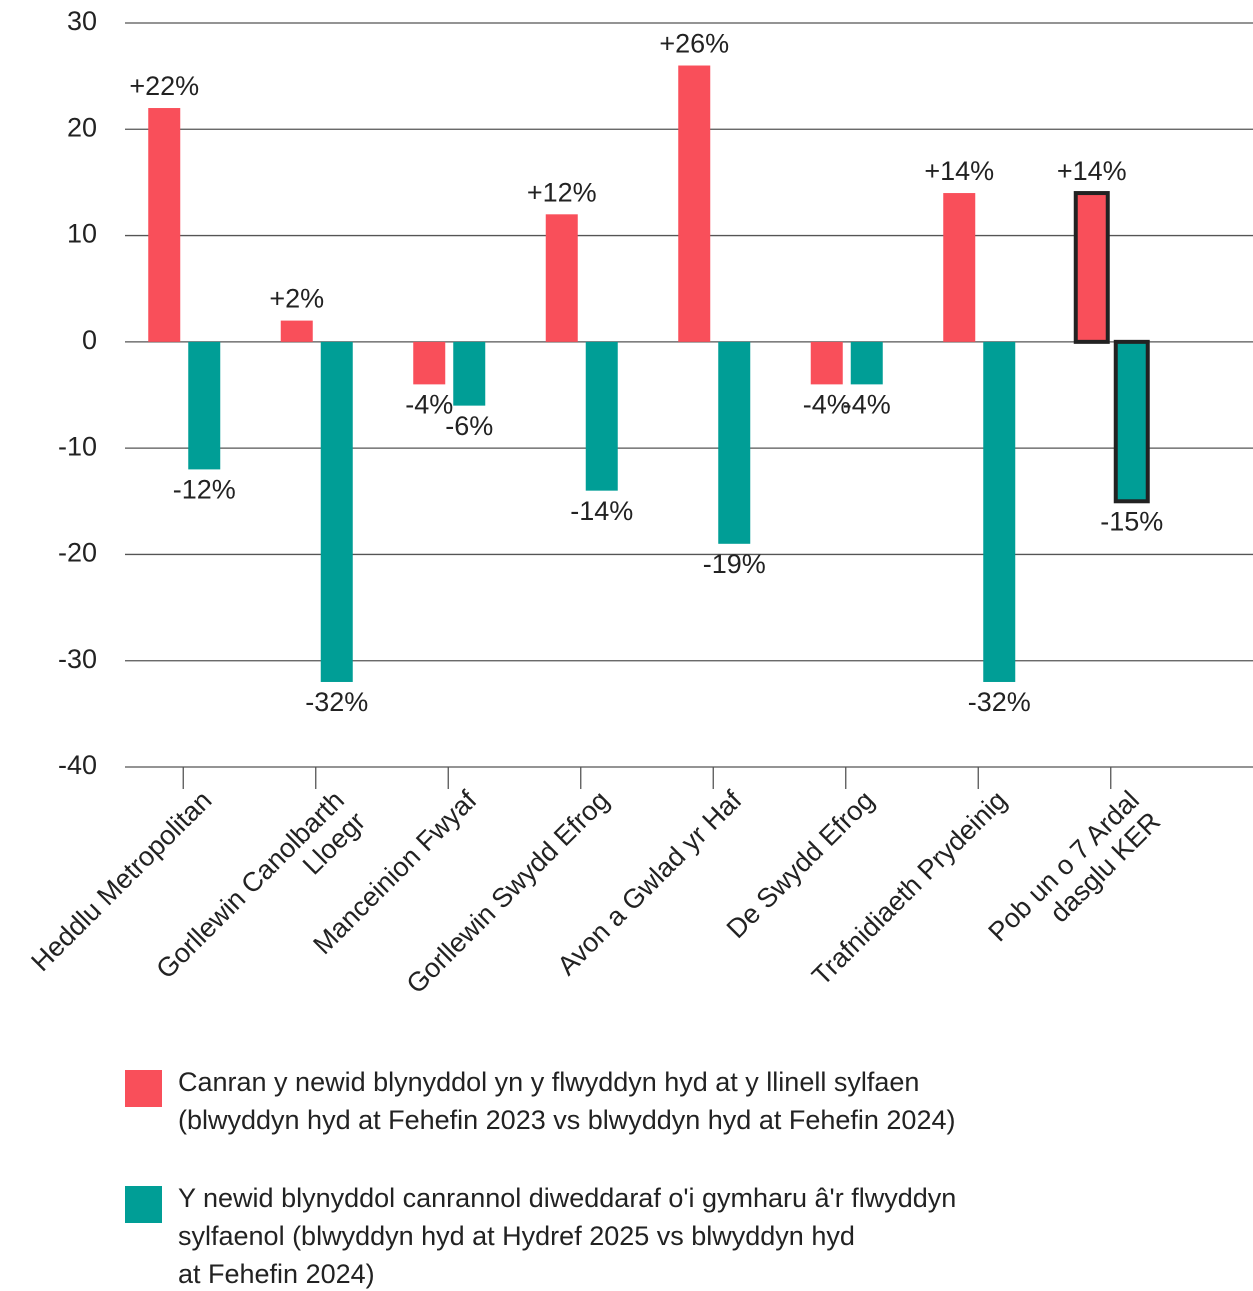 The width and height of the screenshot is (1253, 1291). Describe the element at coordinates (296, 299) in the screenshot. I see `value-label: +2%` at that location.